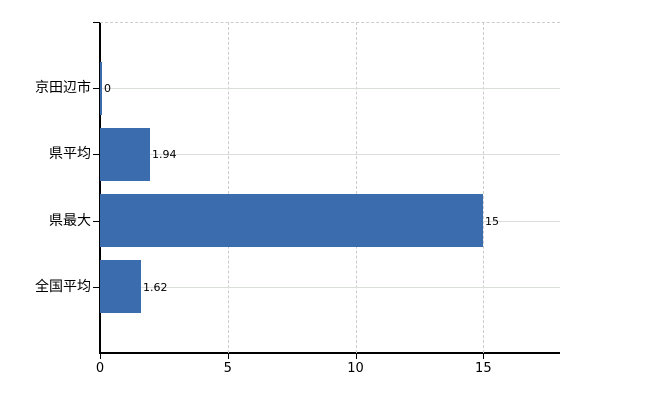 The width and height of the screenshot is (650, 400). What do you see at coordinates (63, 287) in the screenshot?
I see `category-label: 全国平均` at bounding box center [63, 287].